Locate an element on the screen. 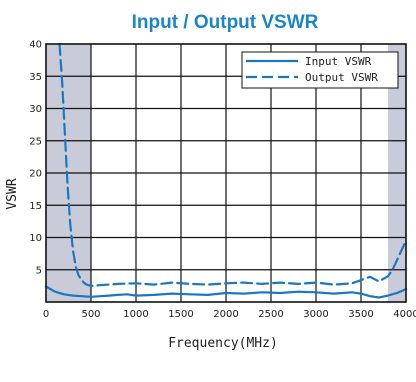  legend-box is located at coordinates (320, 70).